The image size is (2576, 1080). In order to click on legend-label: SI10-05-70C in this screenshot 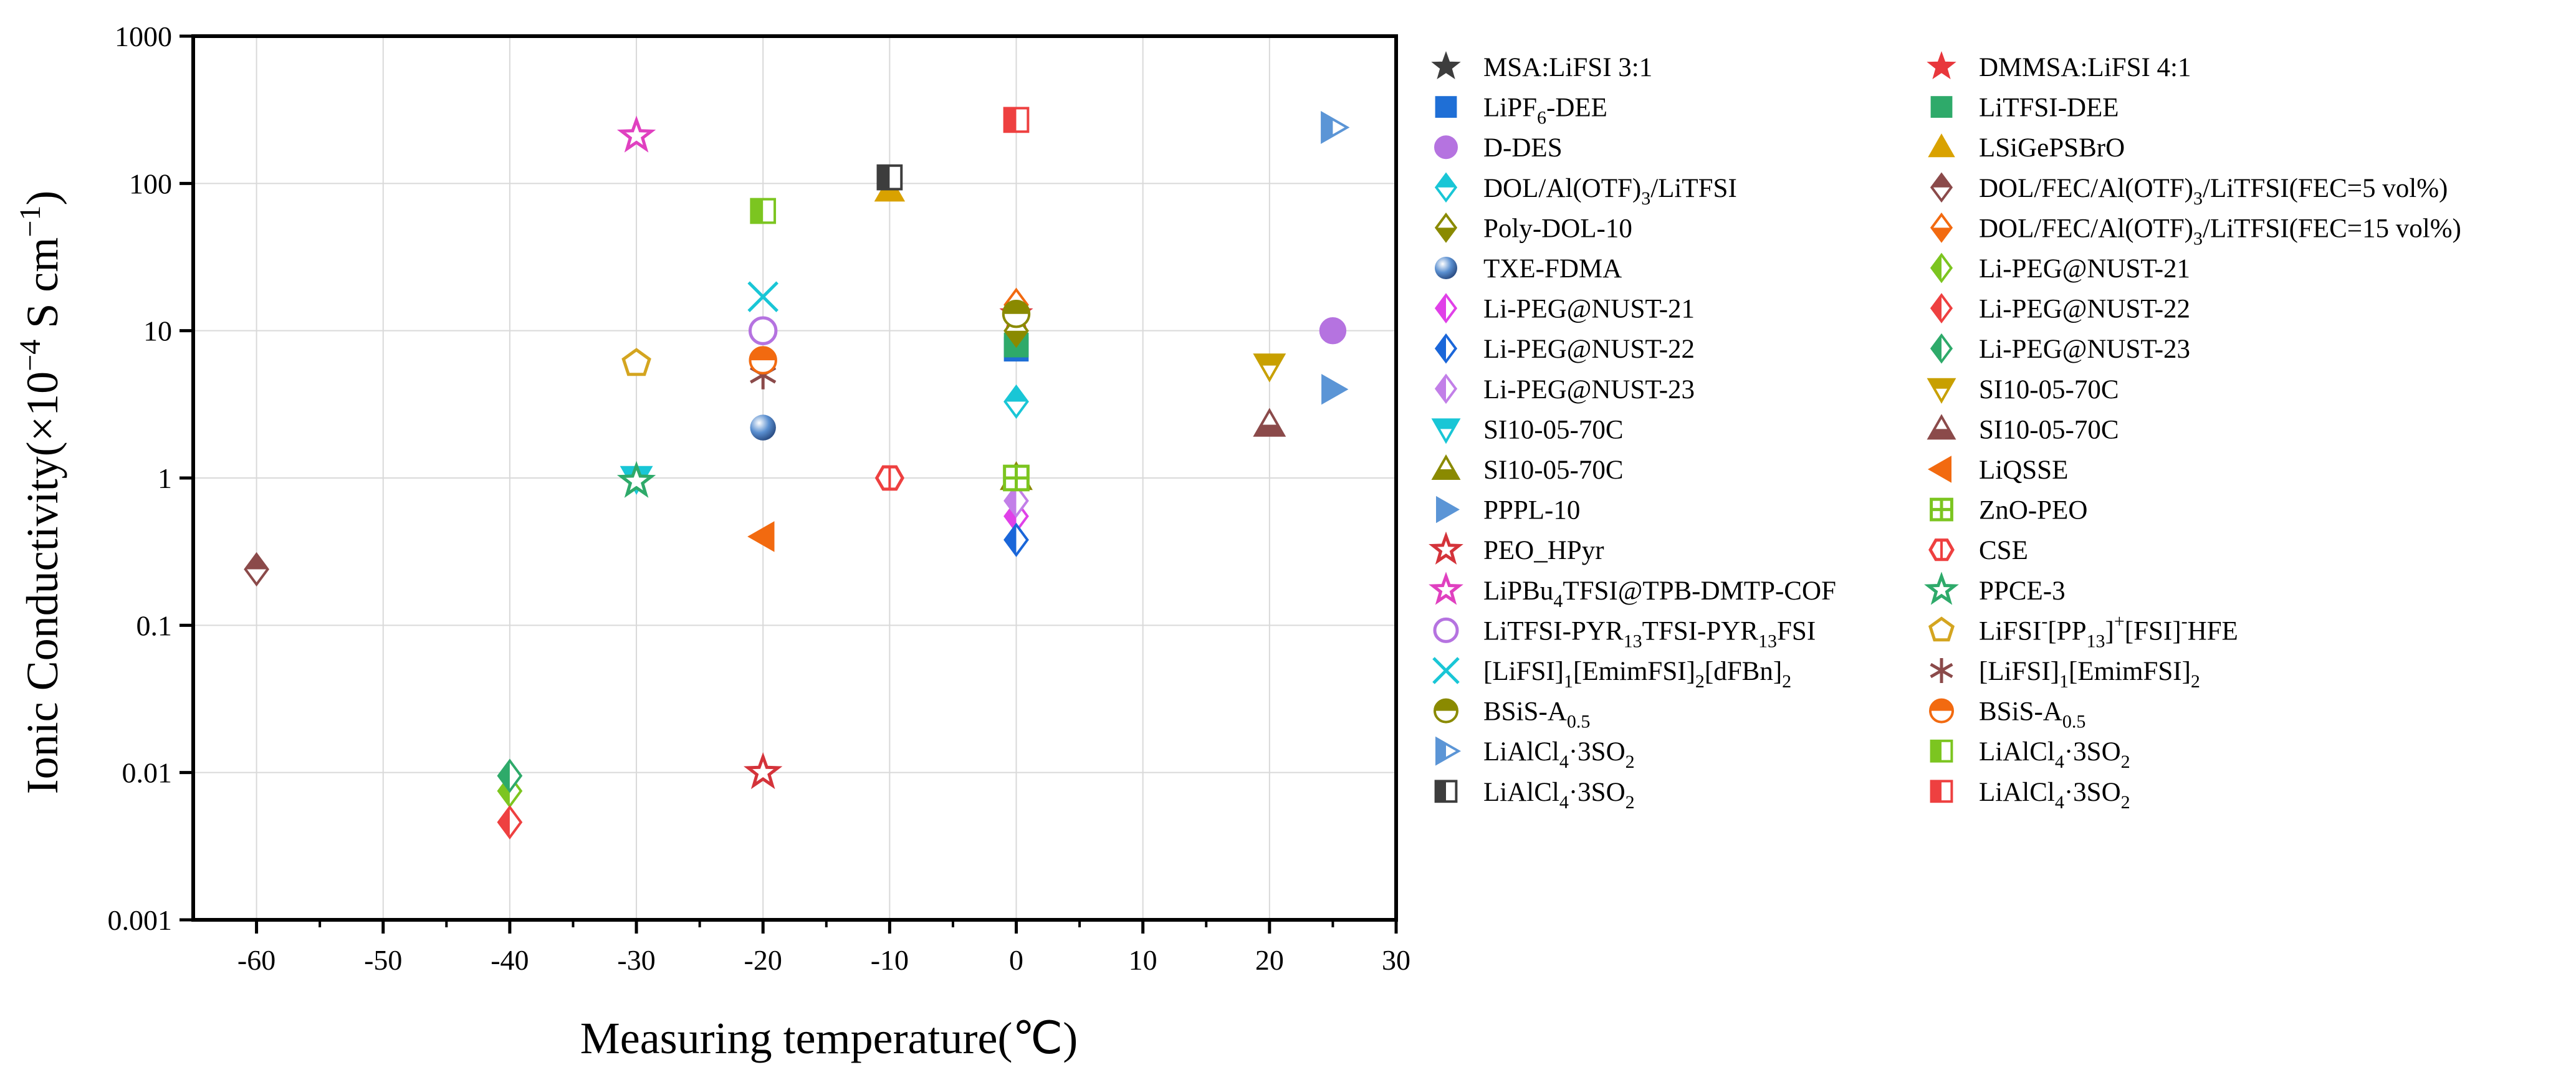, I will do `click(1554, 429)`.